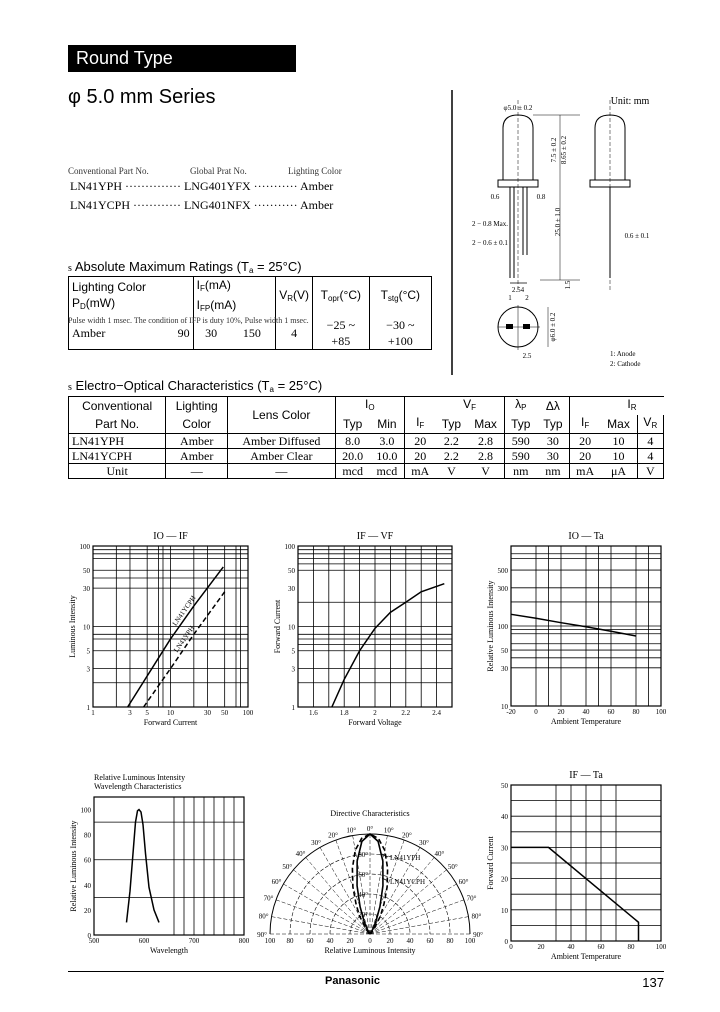 The width and height of the screenshot is (720, 1012). I want to click on x-tick-label: 30, so click(208, 713).